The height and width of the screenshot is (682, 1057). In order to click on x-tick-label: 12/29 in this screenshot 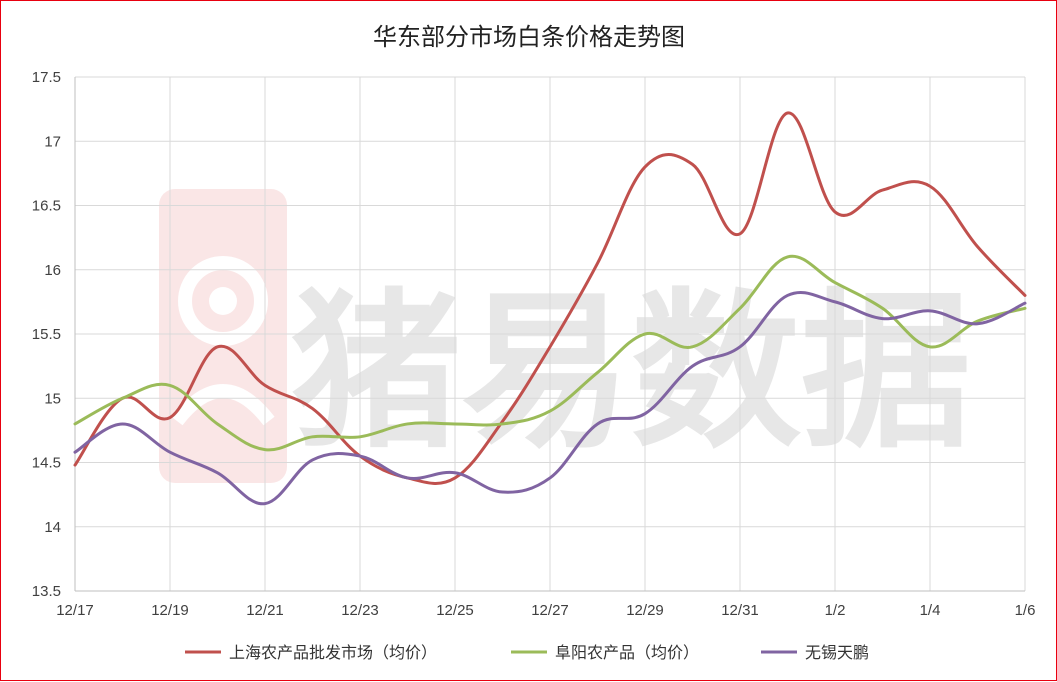, I will do `click(645, 610)`.